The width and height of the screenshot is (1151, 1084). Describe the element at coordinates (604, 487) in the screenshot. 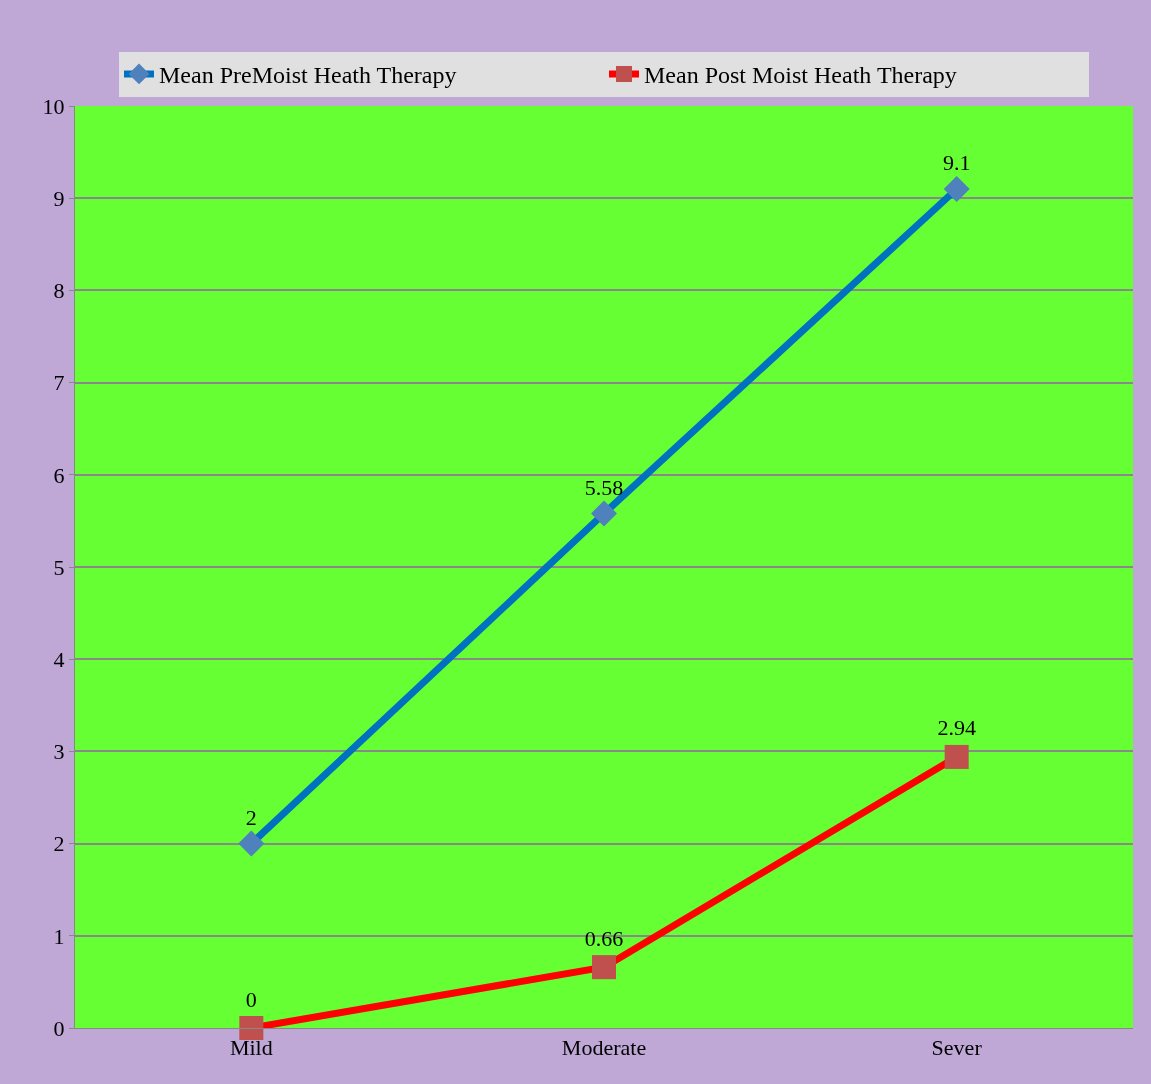

I see `data-label: 5.58` at that location.